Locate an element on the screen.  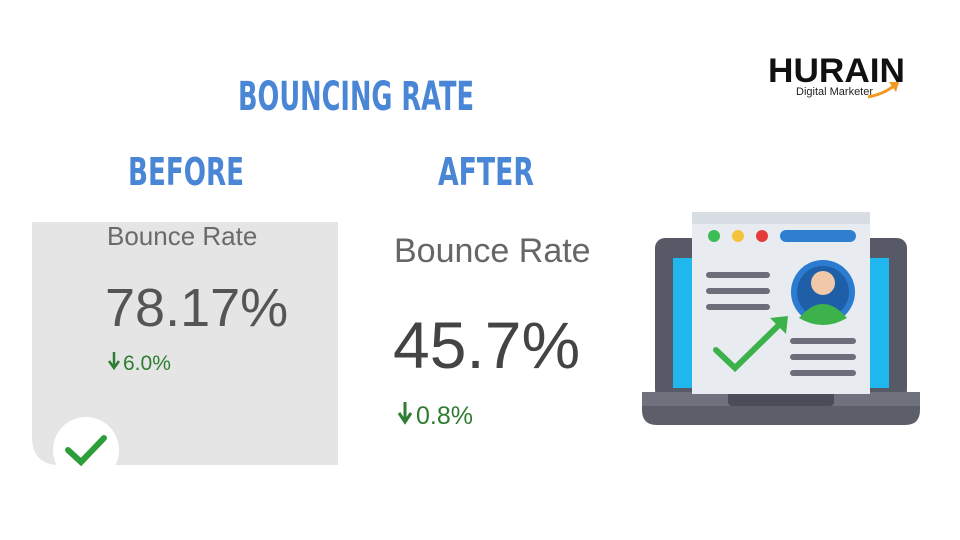
logo: HURAIN Digital Marketer is located at coordinates (836, 75).